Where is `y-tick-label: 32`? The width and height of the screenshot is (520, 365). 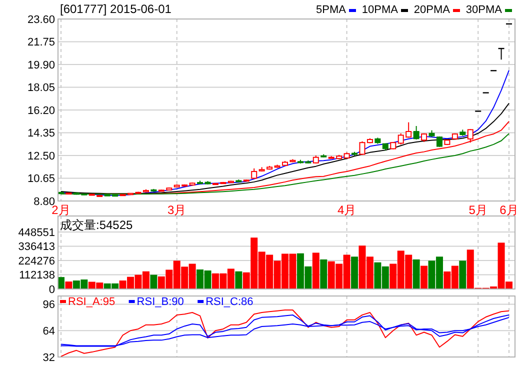
y-tick-label: 32 is located at coordinates (48, 358).